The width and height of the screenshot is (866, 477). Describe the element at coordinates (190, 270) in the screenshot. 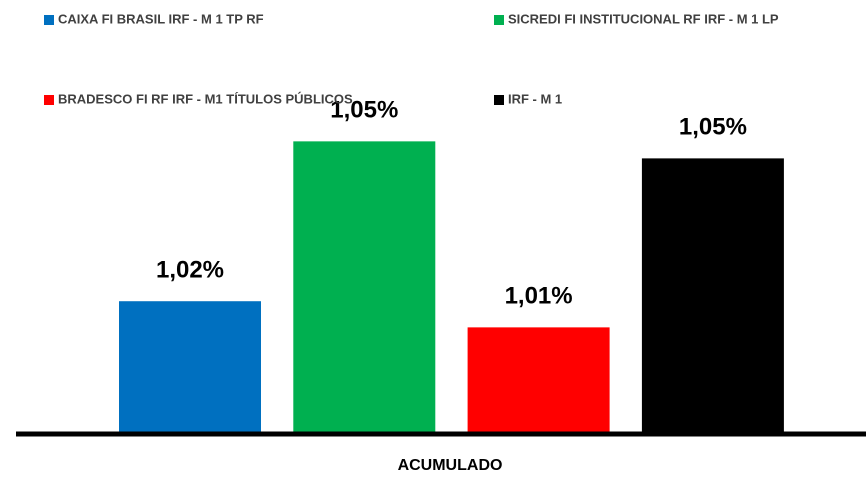

I see `data-label: 1,02%` at that location.